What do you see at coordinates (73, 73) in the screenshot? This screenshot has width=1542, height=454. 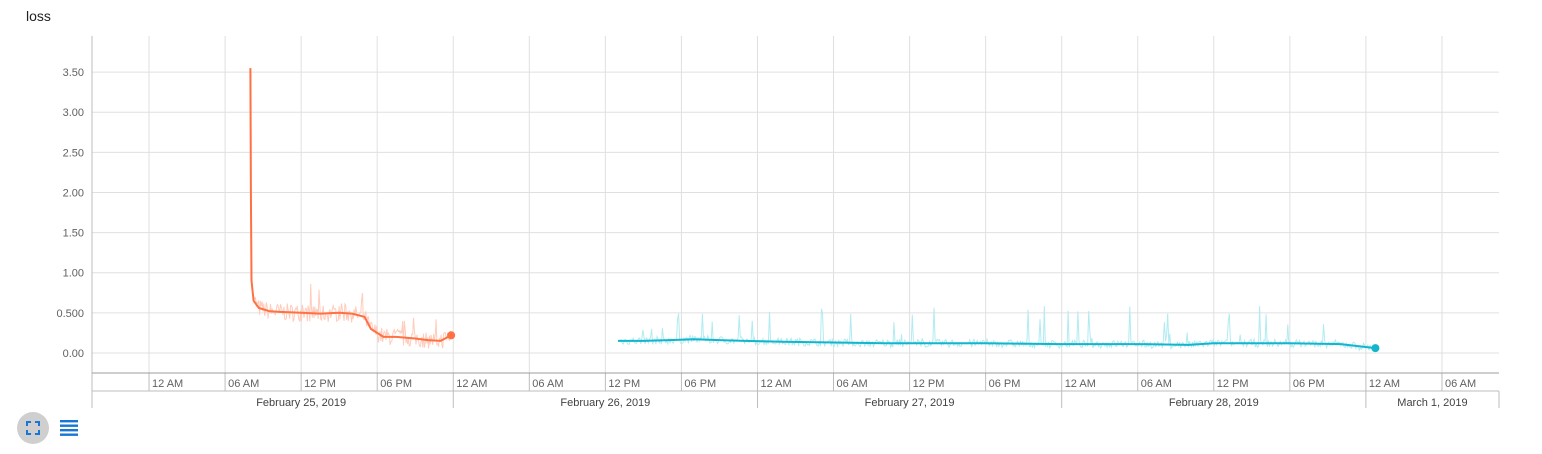 I see `y-tick-label: 3.50` at bounding box center [73, 73].